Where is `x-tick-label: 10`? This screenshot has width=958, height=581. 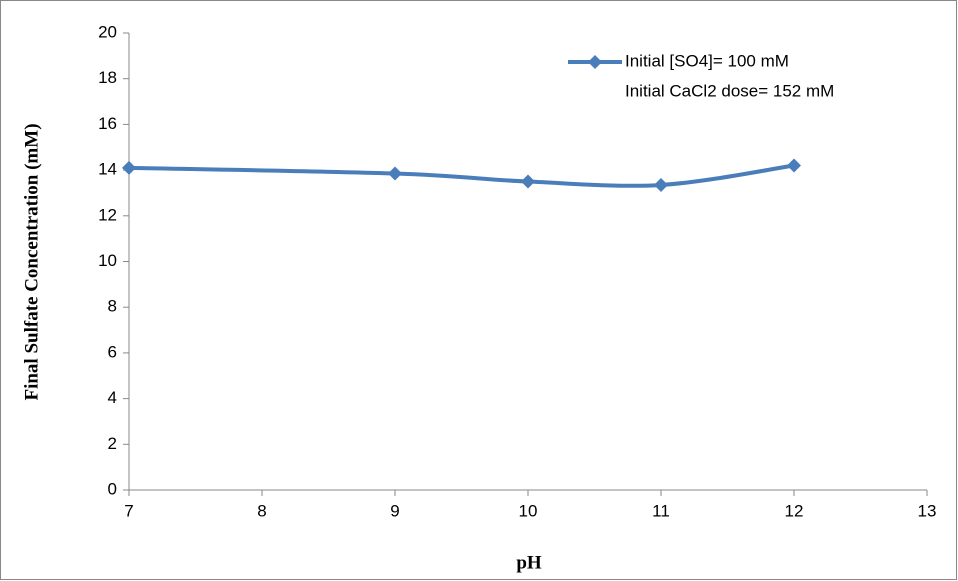
x-tick-label: 10 is located at coordinates (528, 510).